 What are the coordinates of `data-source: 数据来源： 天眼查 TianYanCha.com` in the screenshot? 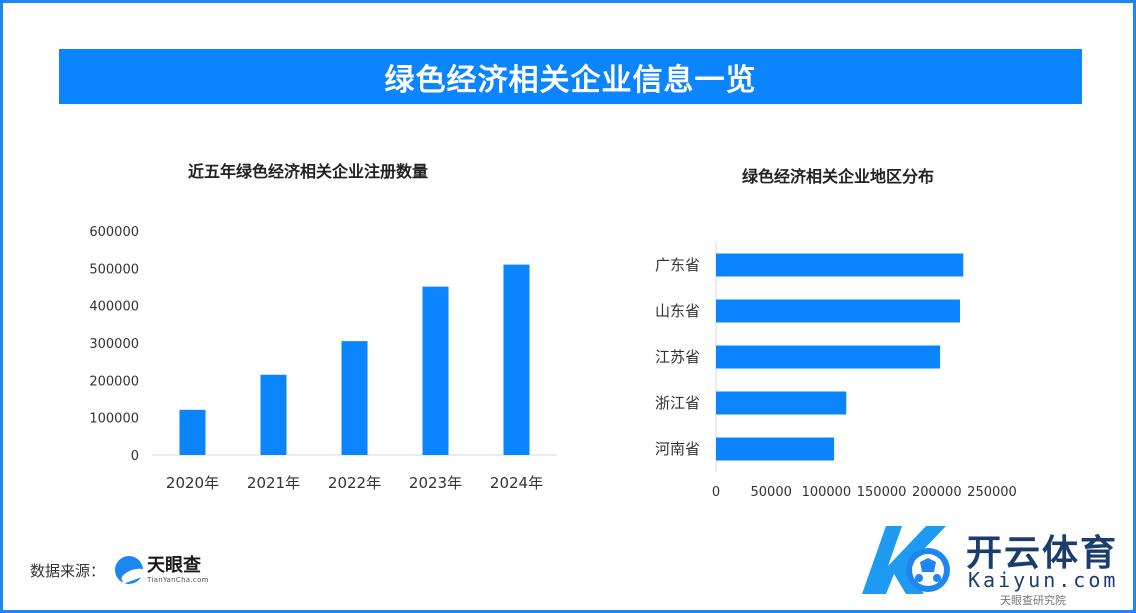 It's located at (119, 570).